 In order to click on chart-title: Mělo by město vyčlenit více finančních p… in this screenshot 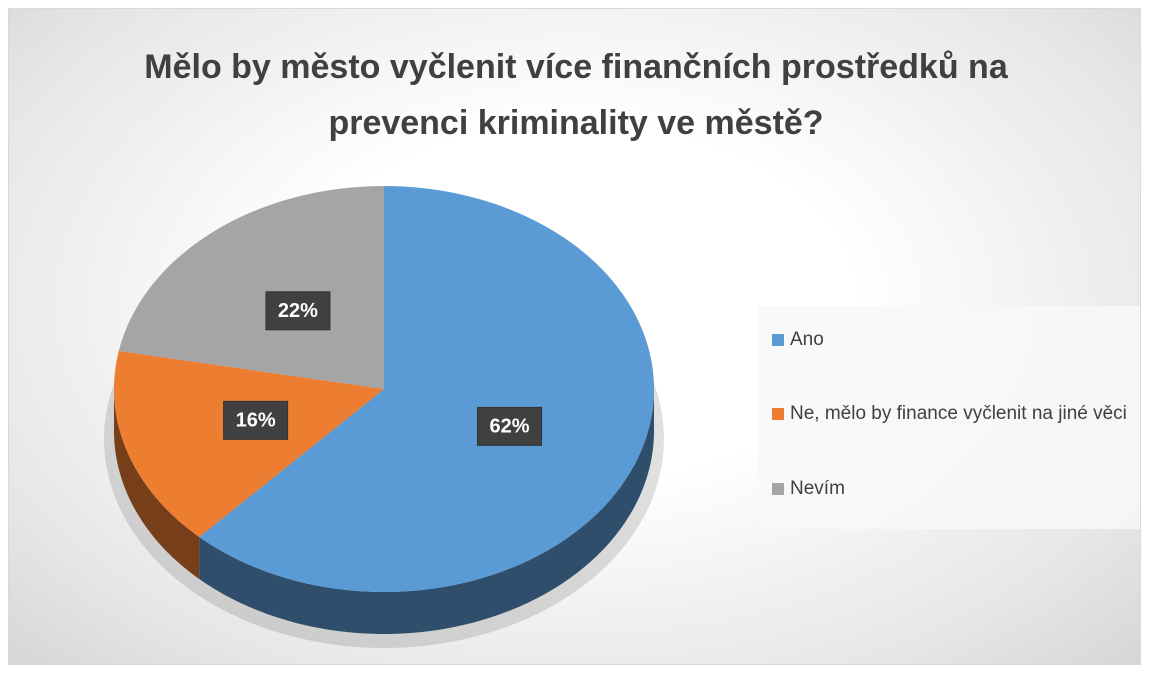, I will do `click(576, 95)`.